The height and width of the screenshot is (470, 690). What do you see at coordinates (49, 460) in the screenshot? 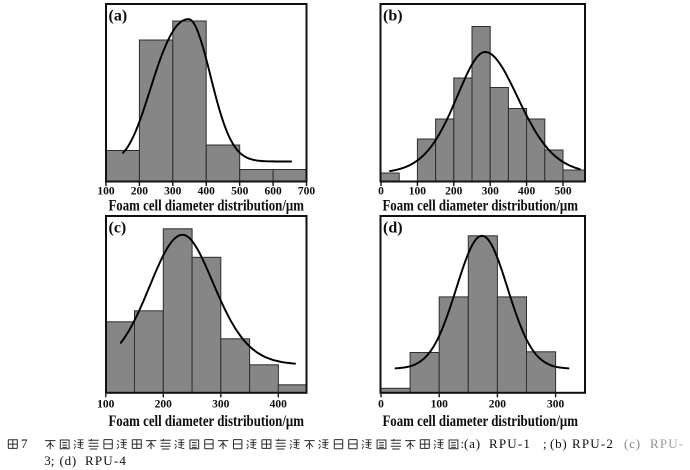
I see `svg-text: 3;` at bounding box center [49, 460].